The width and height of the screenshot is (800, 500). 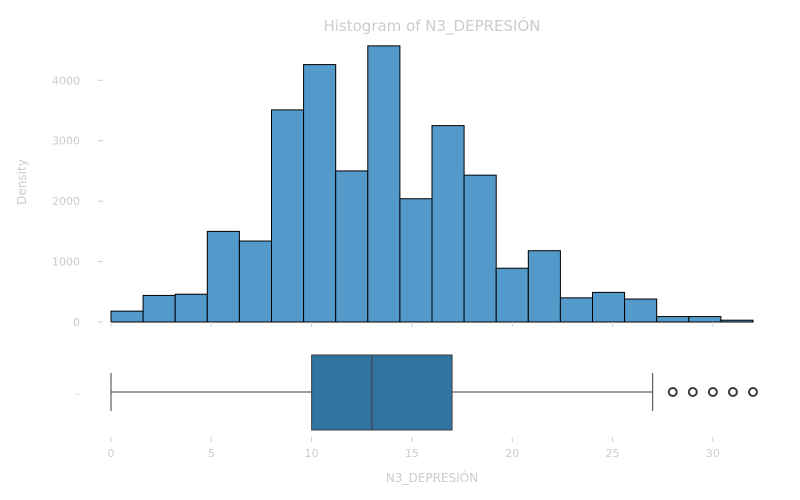 I want to click on y-tick-label: 1000, so click(x=66, y=262).